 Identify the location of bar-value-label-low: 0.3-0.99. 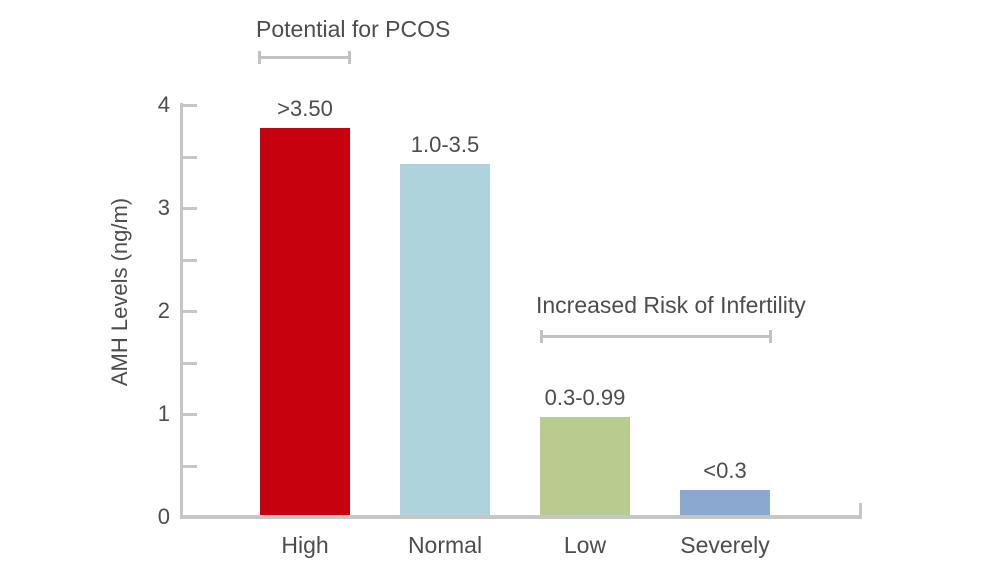
(585, 397).